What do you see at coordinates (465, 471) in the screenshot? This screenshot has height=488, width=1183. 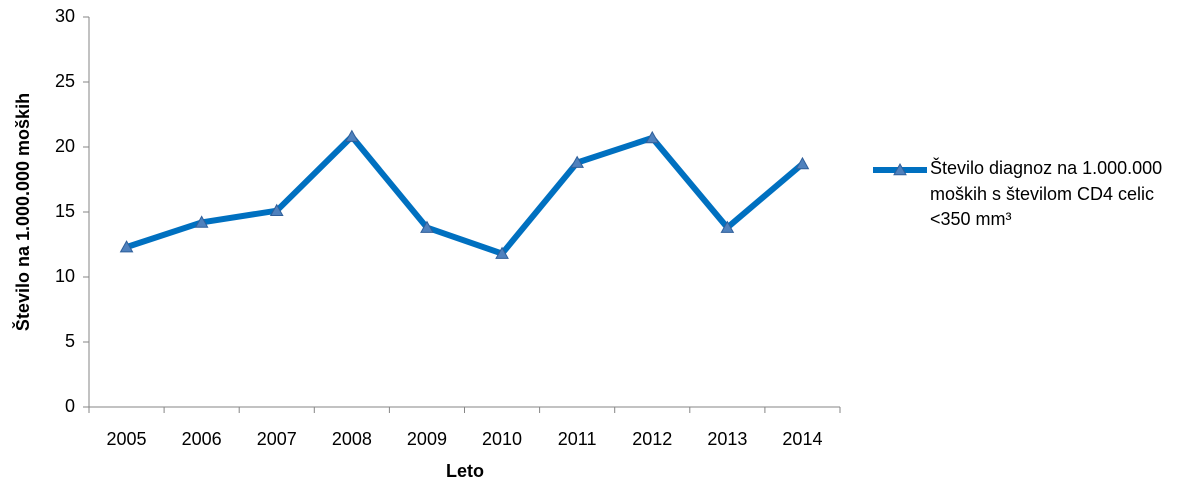 I see `x-axis-title: Leto` at bounding box center [465, 471].